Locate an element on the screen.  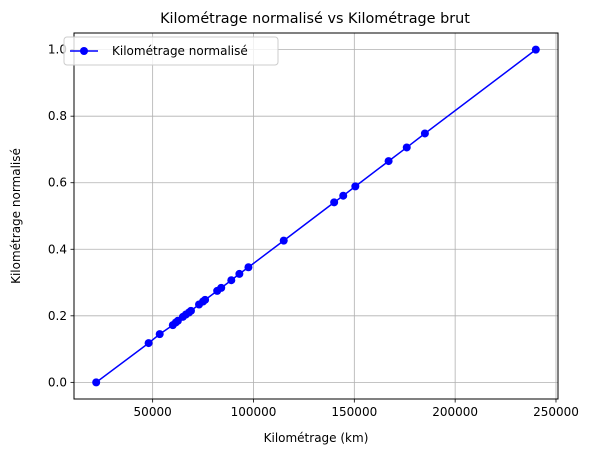
y-tick-label: 0.8 is located at coordinates (57, 116).